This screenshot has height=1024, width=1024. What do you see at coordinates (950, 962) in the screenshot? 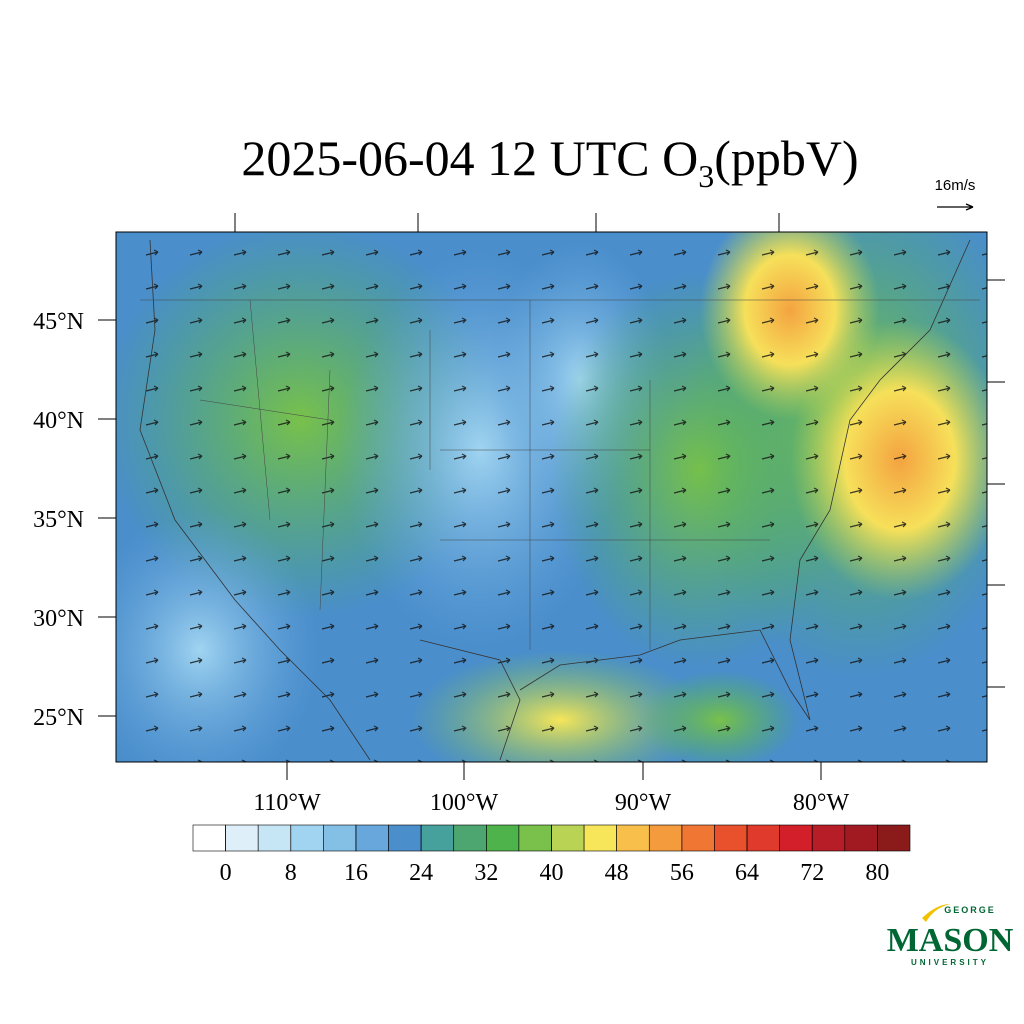
I see `logo-bottom: UNIVERSITY` at bounding box center [950, 962].